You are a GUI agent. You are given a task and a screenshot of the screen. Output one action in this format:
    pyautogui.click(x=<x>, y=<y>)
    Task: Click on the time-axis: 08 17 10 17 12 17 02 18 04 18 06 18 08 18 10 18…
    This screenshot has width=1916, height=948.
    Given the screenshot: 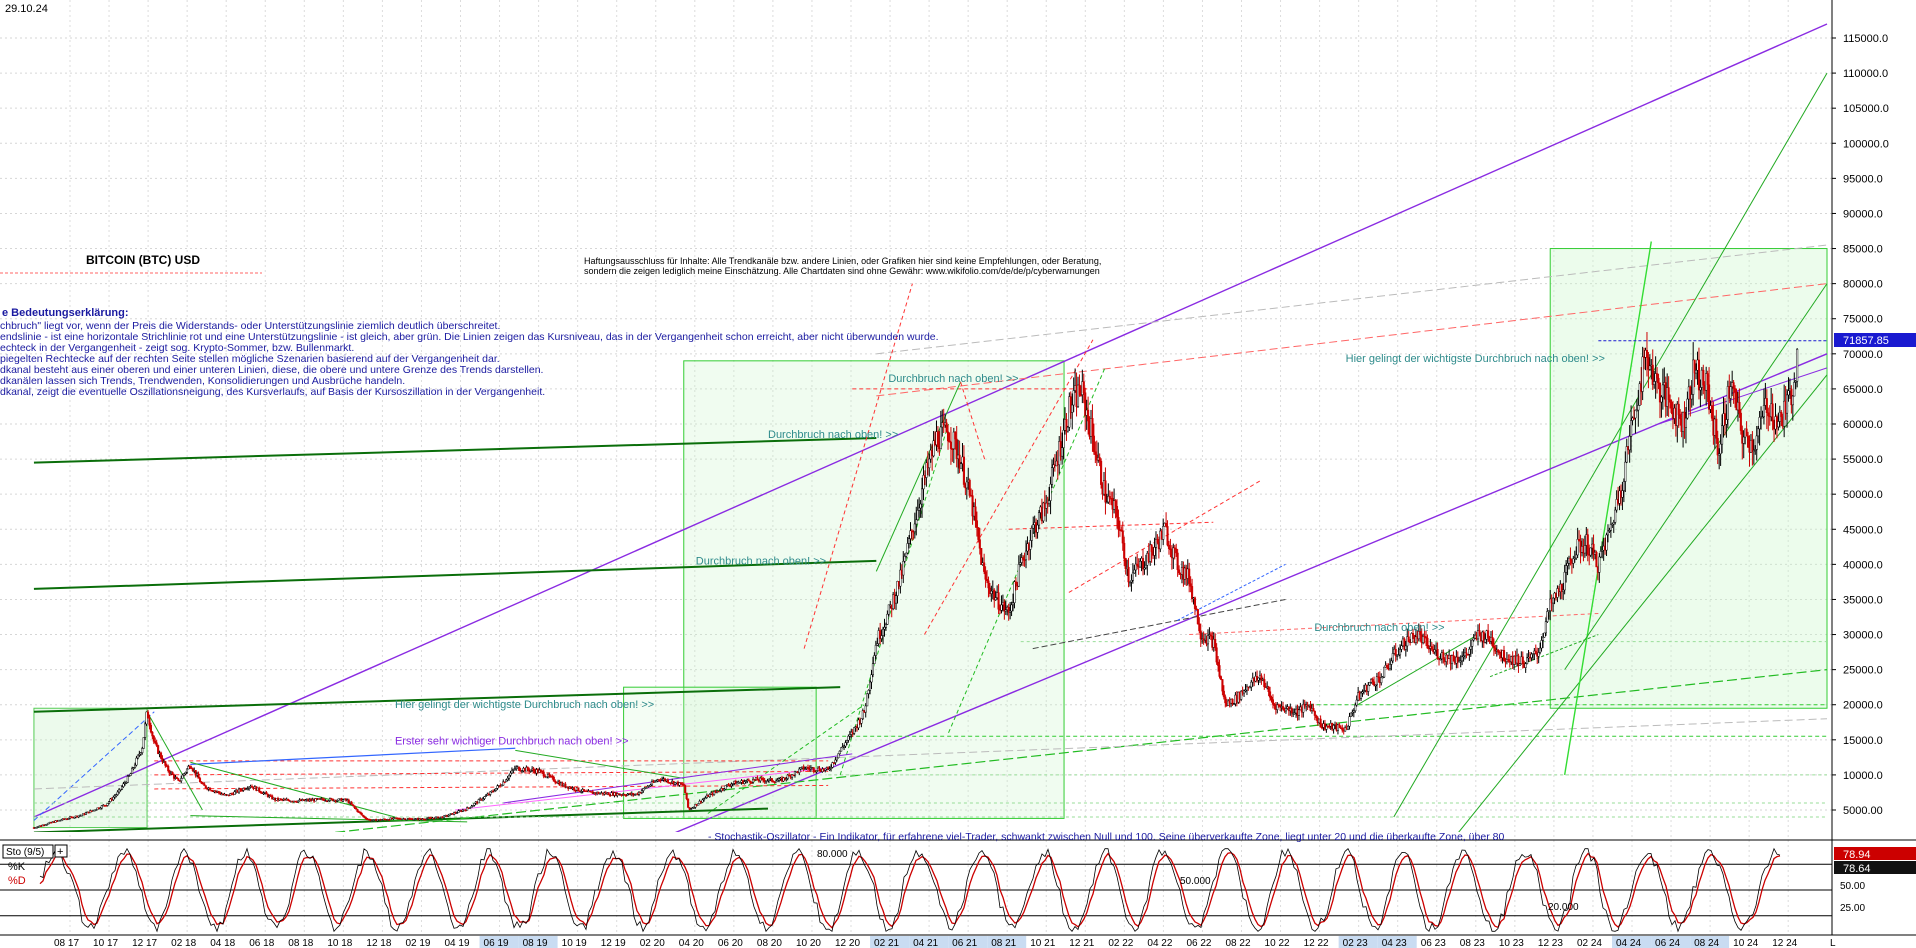 What is the action you would take?
    pyautogui.click(x=945, y=942)
    